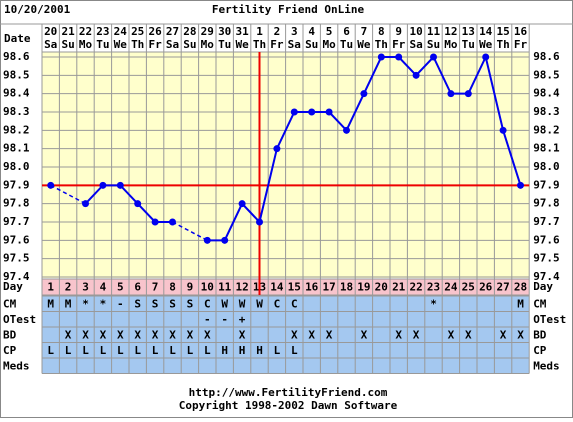 The height and width of the screenshot is (422, 573). I want to click on date-label: 23, so click(102, 31).